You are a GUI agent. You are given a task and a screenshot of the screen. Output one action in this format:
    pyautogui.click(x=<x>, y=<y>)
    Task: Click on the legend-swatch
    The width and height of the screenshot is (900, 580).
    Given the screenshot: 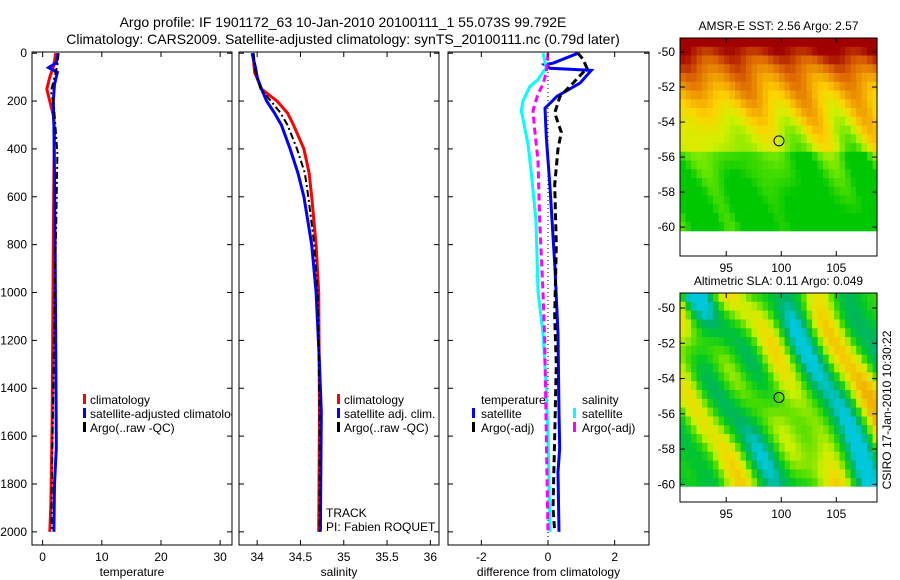 What is the action you would take?
    pyautogui.click(x=574, y=413)
    